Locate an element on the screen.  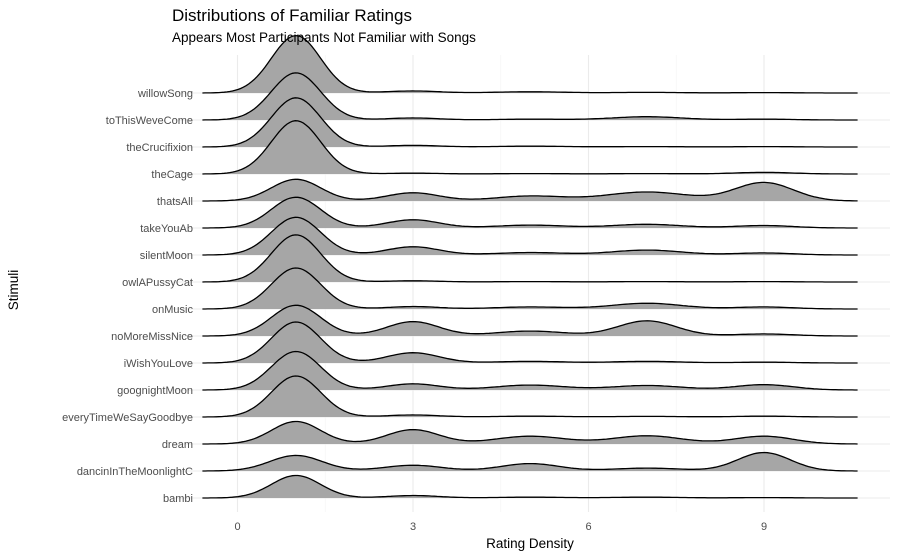
y-tick-label: thatsAll is located at coordinates (175, 202).